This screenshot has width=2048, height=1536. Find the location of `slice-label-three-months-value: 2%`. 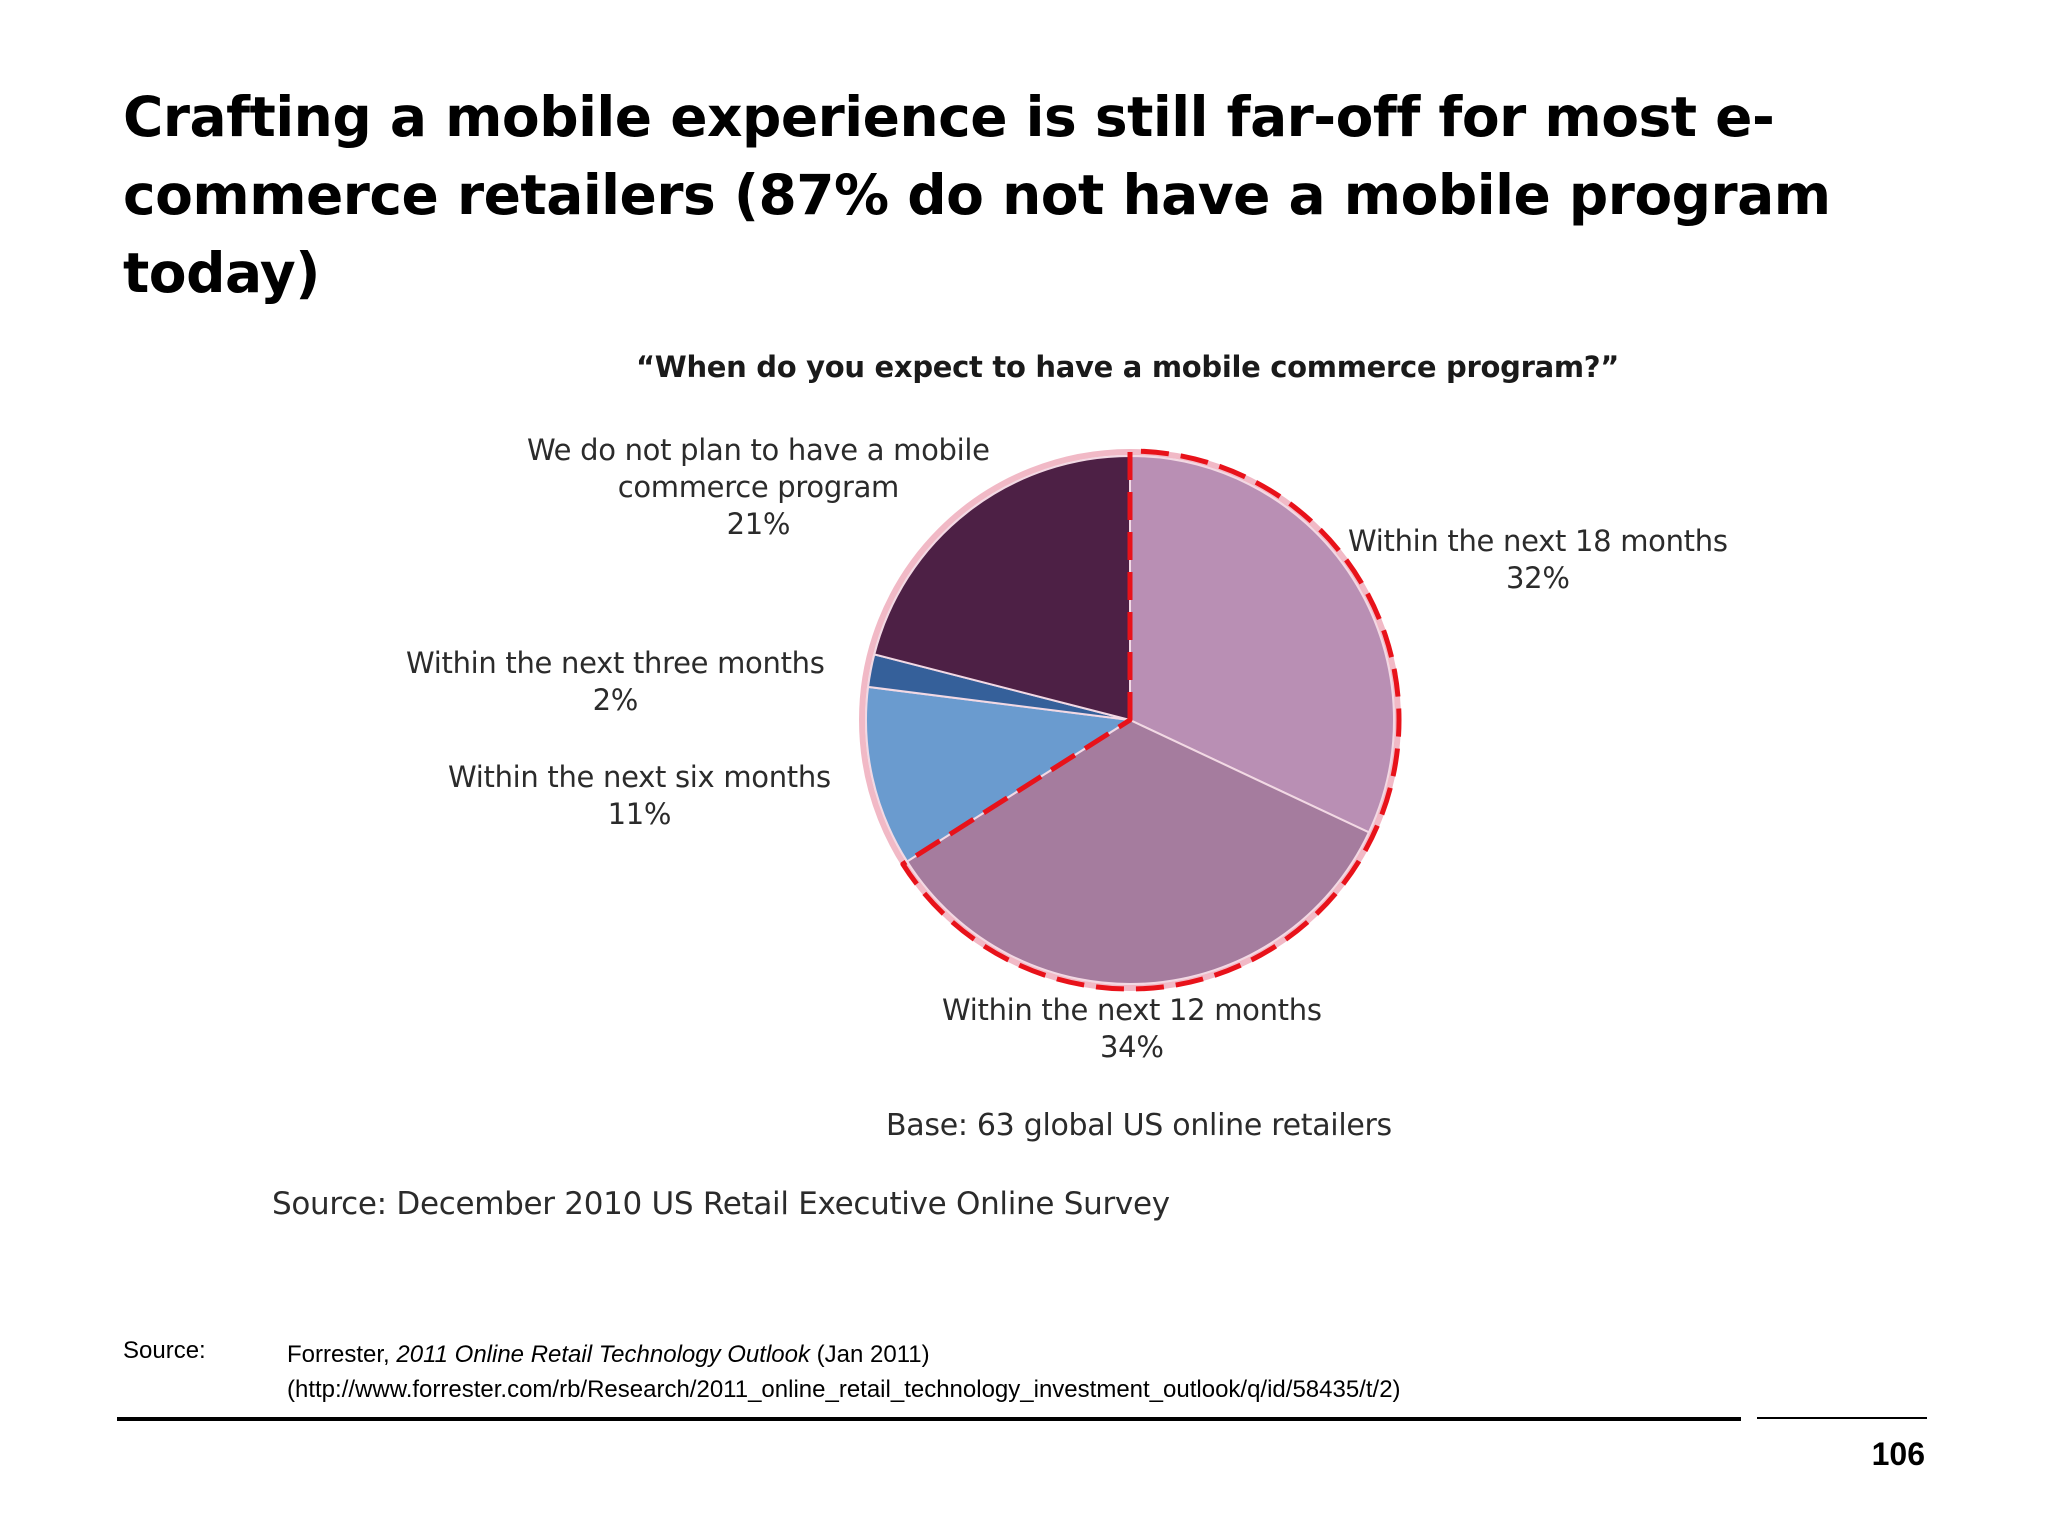

slice-label-three-months-value: 2% is located at coordinates (615, 700).